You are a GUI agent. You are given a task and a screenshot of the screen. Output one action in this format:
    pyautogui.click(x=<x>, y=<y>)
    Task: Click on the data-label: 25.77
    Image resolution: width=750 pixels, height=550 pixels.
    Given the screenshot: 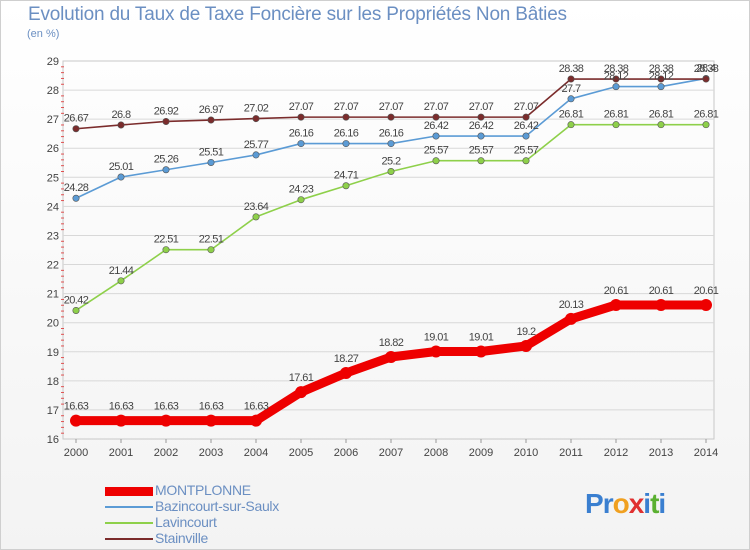 What is the action you would take?
    pyautogui.click(x=256, y=145)
    